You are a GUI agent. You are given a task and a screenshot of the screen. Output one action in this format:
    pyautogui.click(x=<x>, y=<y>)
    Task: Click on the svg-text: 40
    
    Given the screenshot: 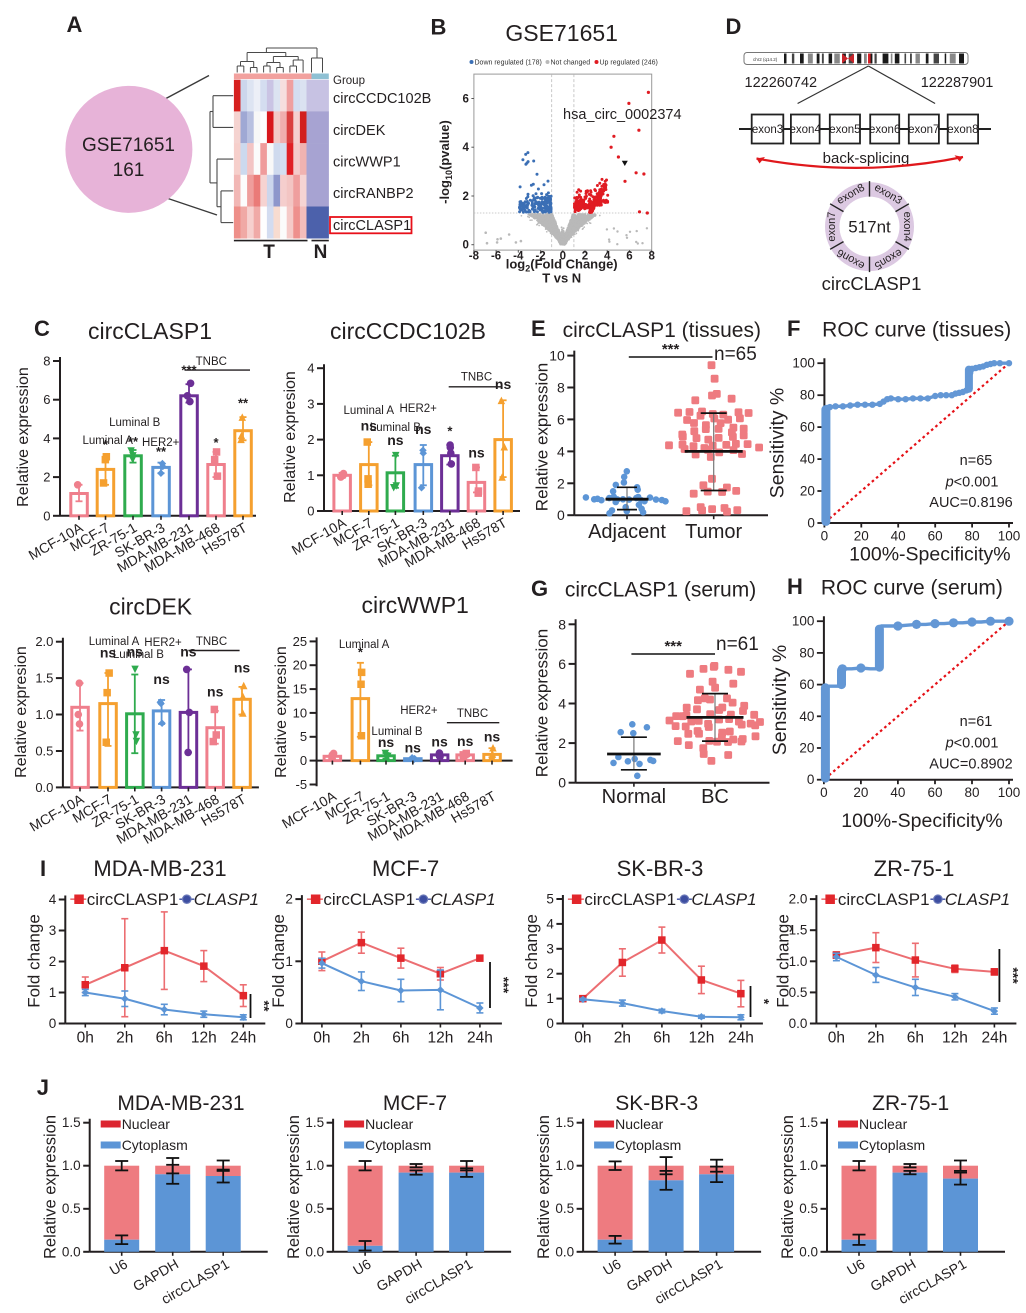 What is the action you would take?
    pyautogui.click(x=807, y=459)
    